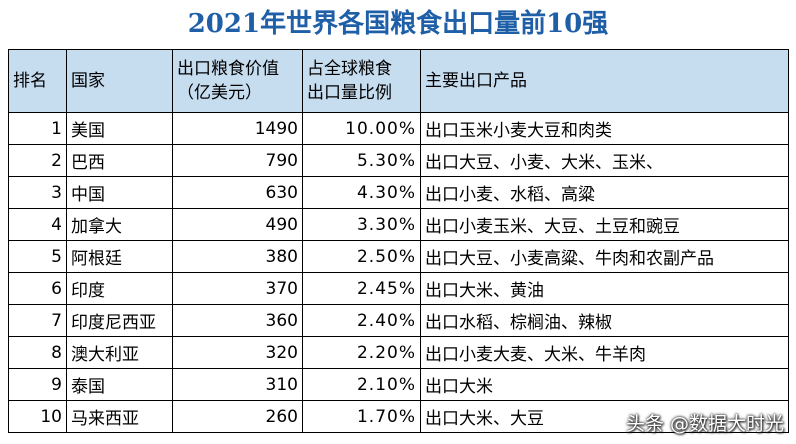  I want to click on share-cell: 5.30%, so click(361, 160).